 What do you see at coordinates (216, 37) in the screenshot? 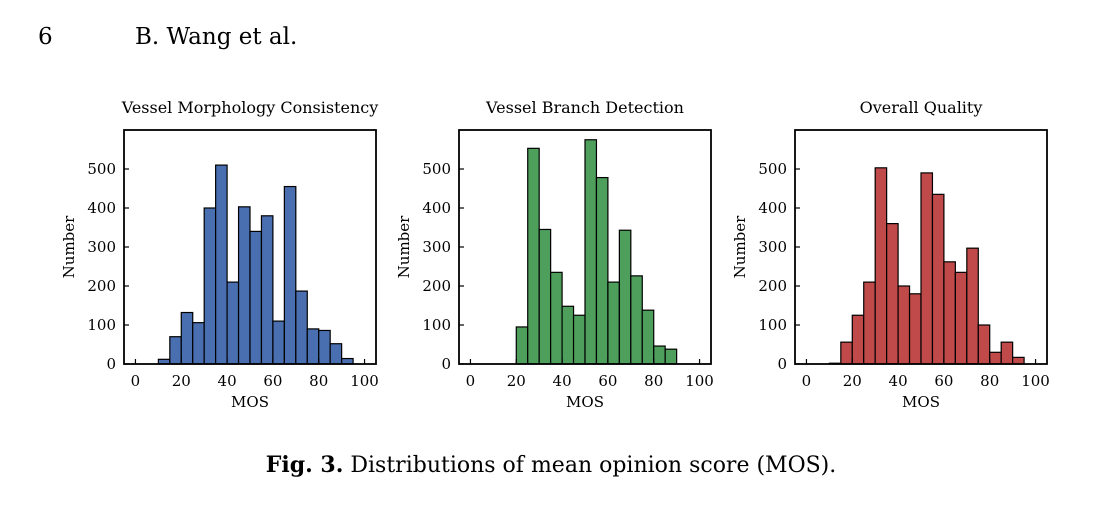
I see `running-head: B. Wang et al.` at bounding box center [216, 37].